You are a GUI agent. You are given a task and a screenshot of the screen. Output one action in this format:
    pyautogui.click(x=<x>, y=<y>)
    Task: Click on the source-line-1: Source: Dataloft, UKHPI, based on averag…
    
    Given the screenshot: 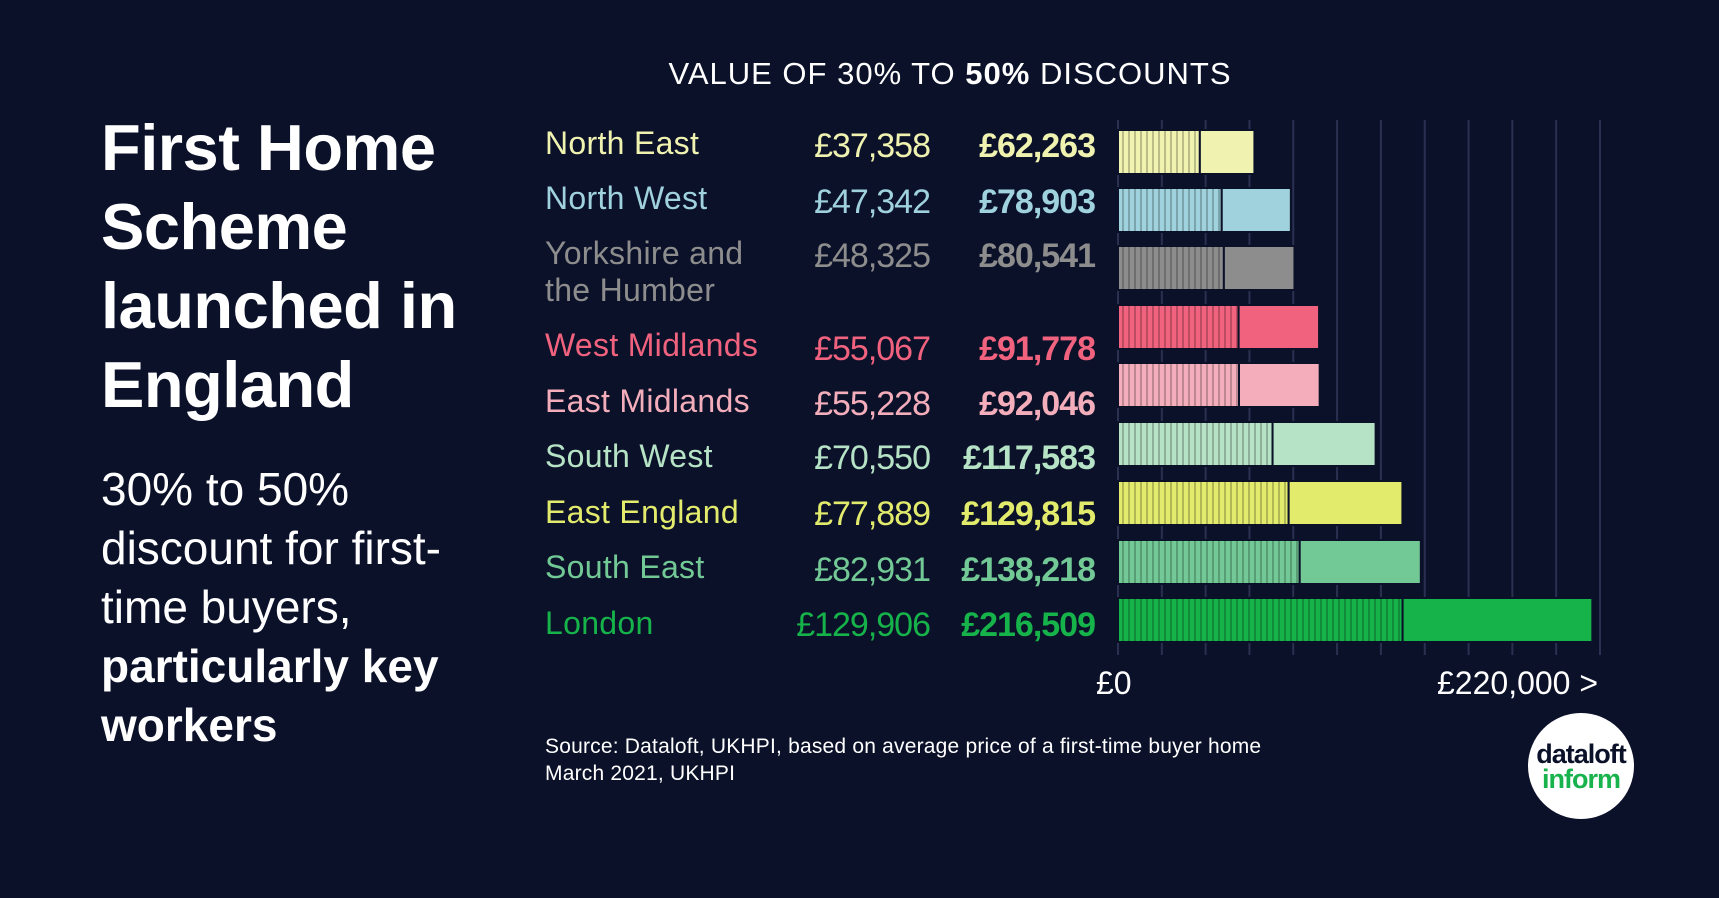 What is the action you would take?
    pyautogui.click(x=903, y=746)
    